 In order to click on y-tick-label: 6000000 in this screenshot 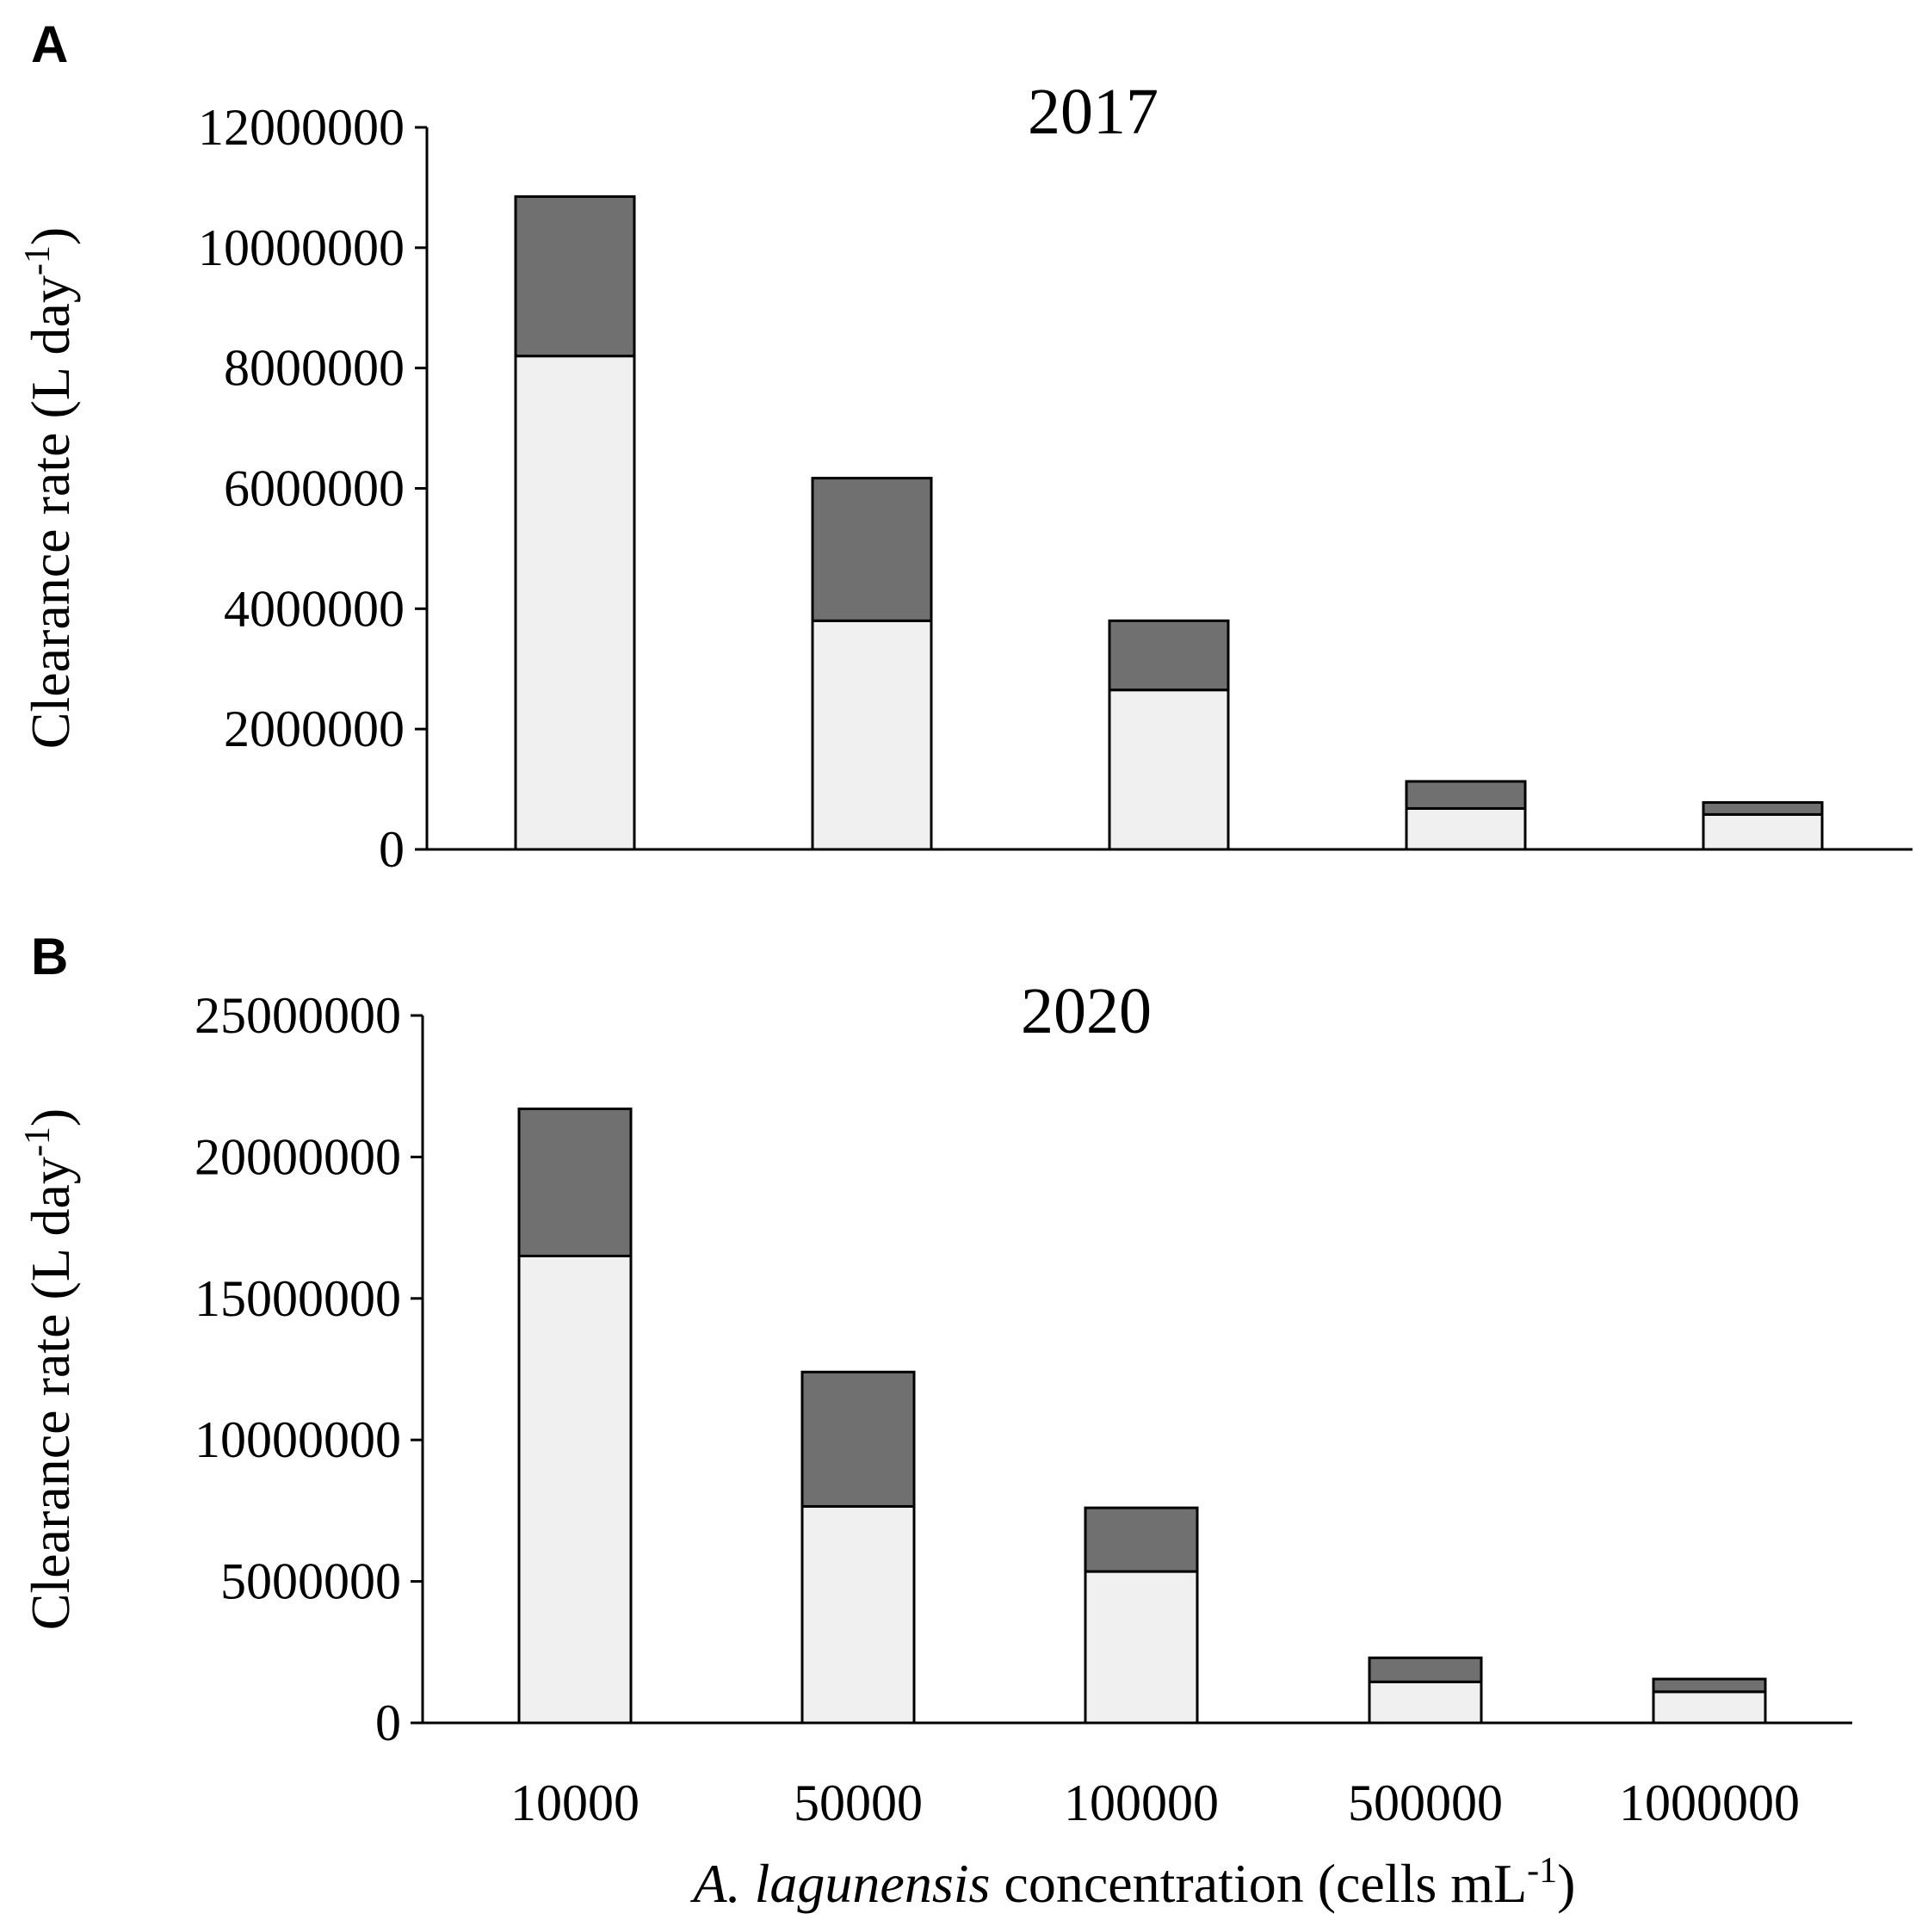, I will do `click(315, 488)`.